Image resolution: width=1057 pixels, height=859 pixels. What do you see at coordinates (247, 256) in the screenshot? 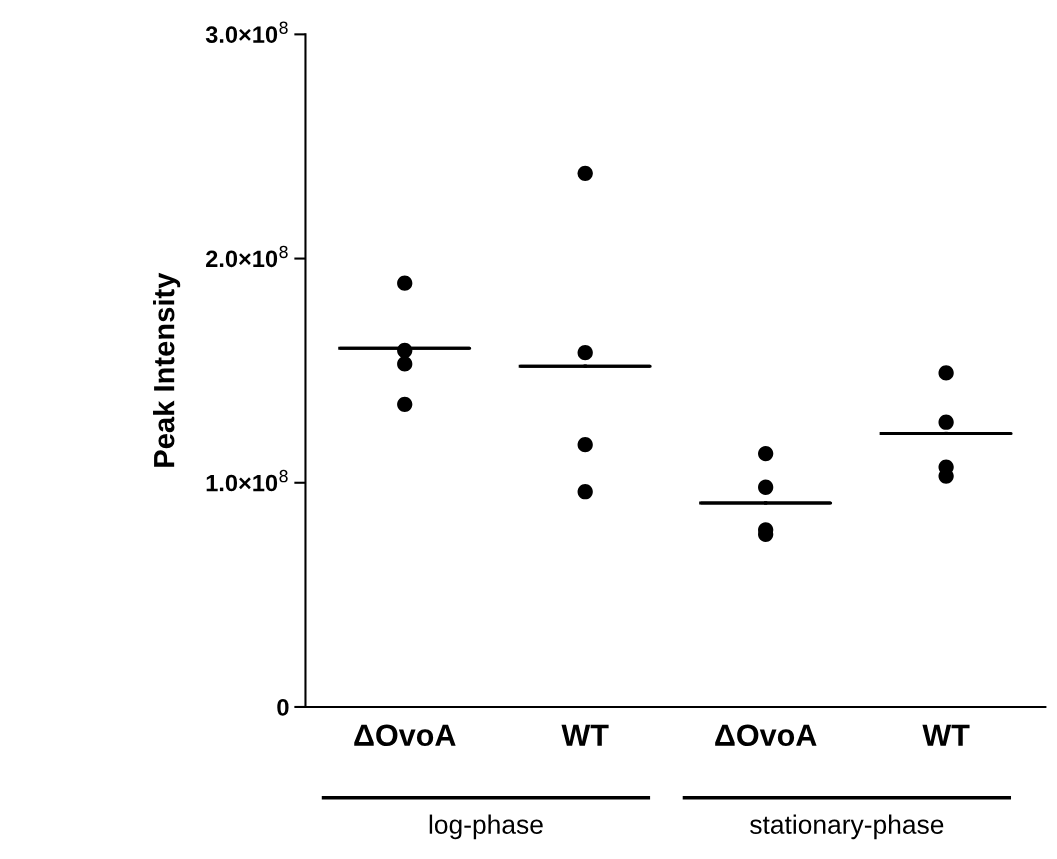
I see `y-tick-label: 2.0×10$^{8}$` at bounding box center [247, 256].